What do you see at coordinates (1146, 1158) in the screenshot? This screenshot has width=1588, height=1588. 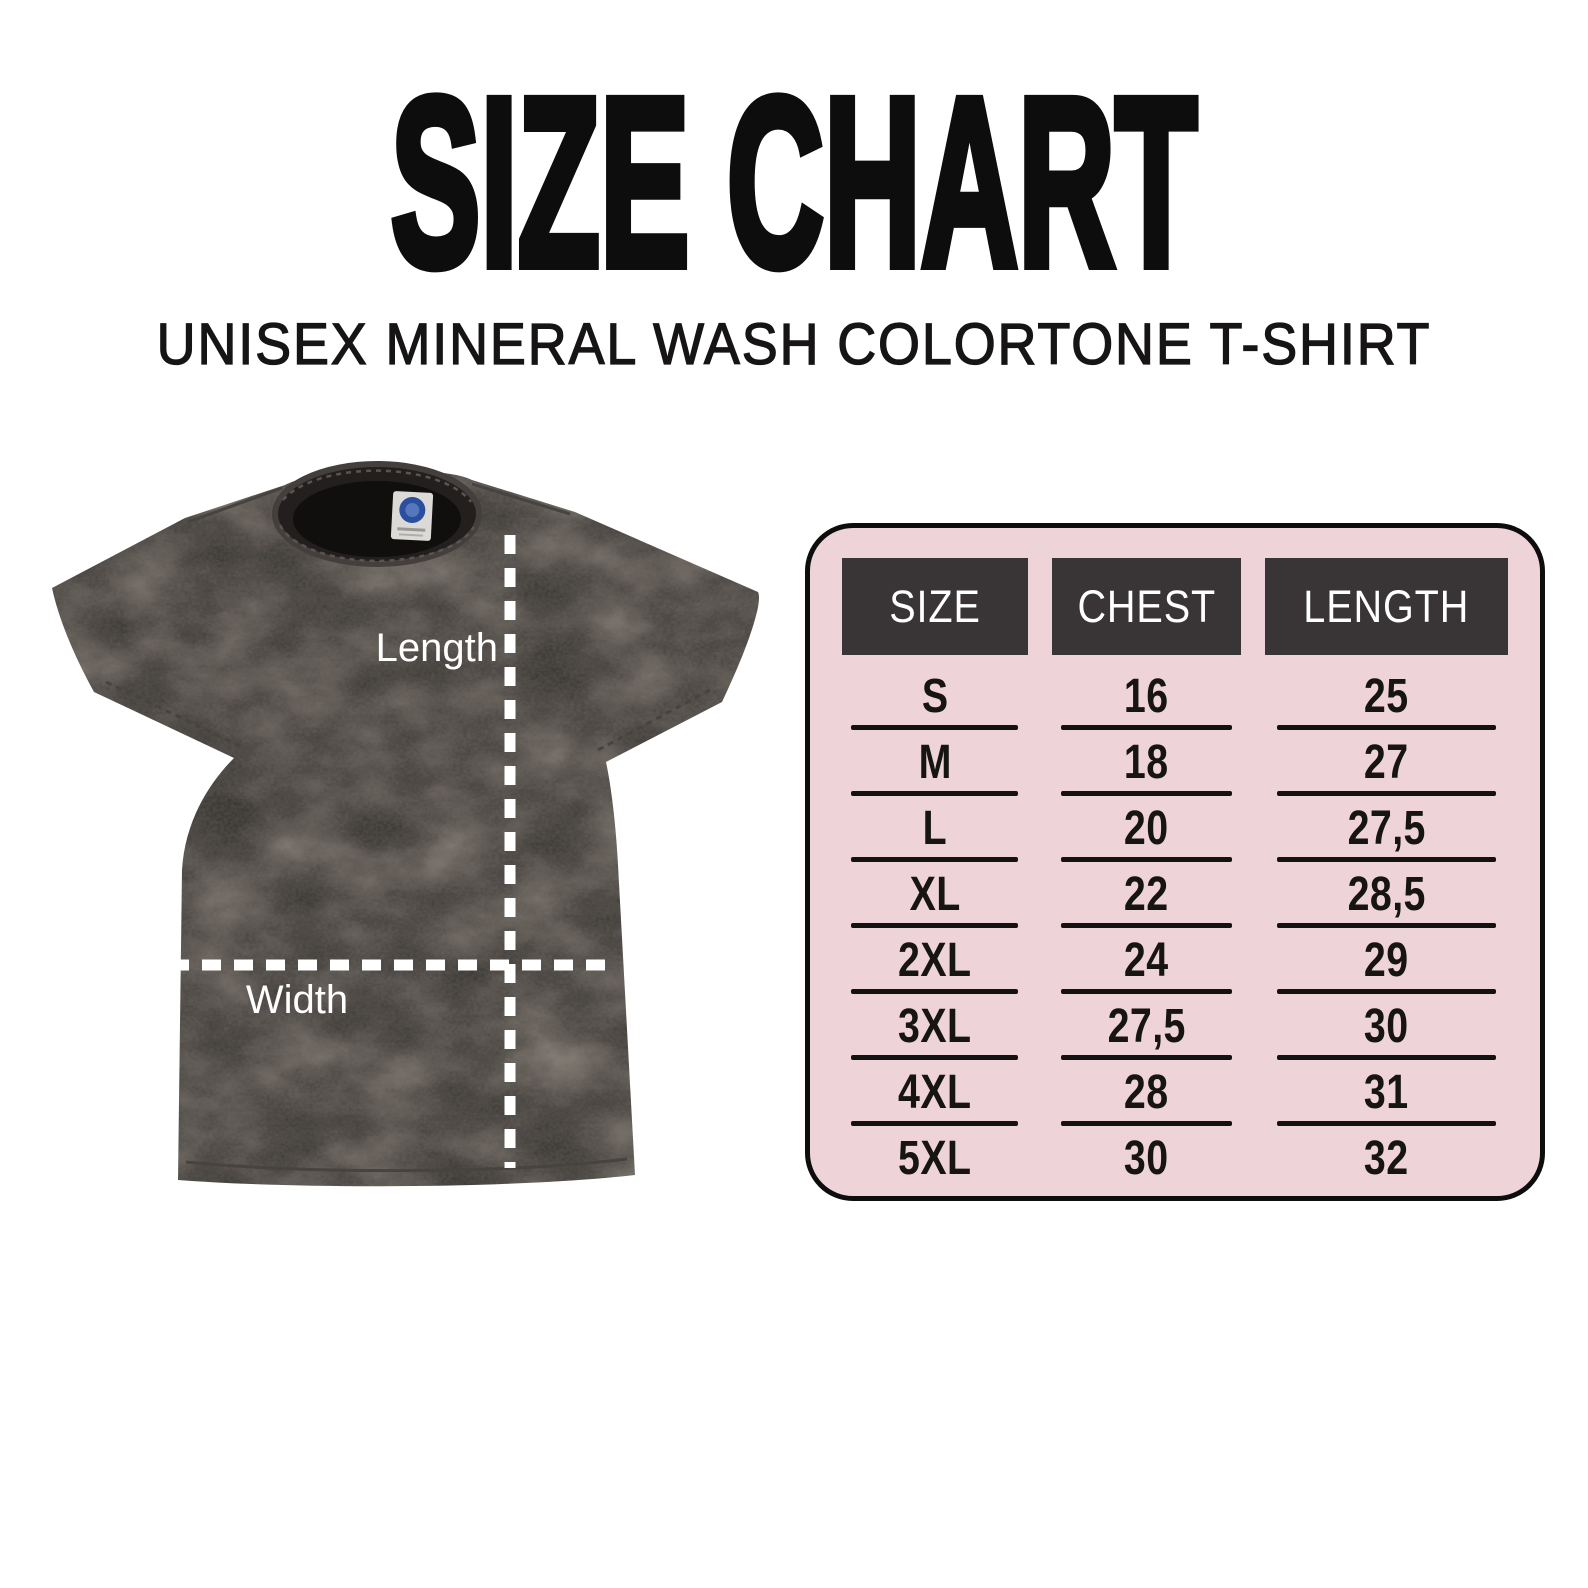 I see `chest-cell: 30` at bounding box center [1146, 1158].